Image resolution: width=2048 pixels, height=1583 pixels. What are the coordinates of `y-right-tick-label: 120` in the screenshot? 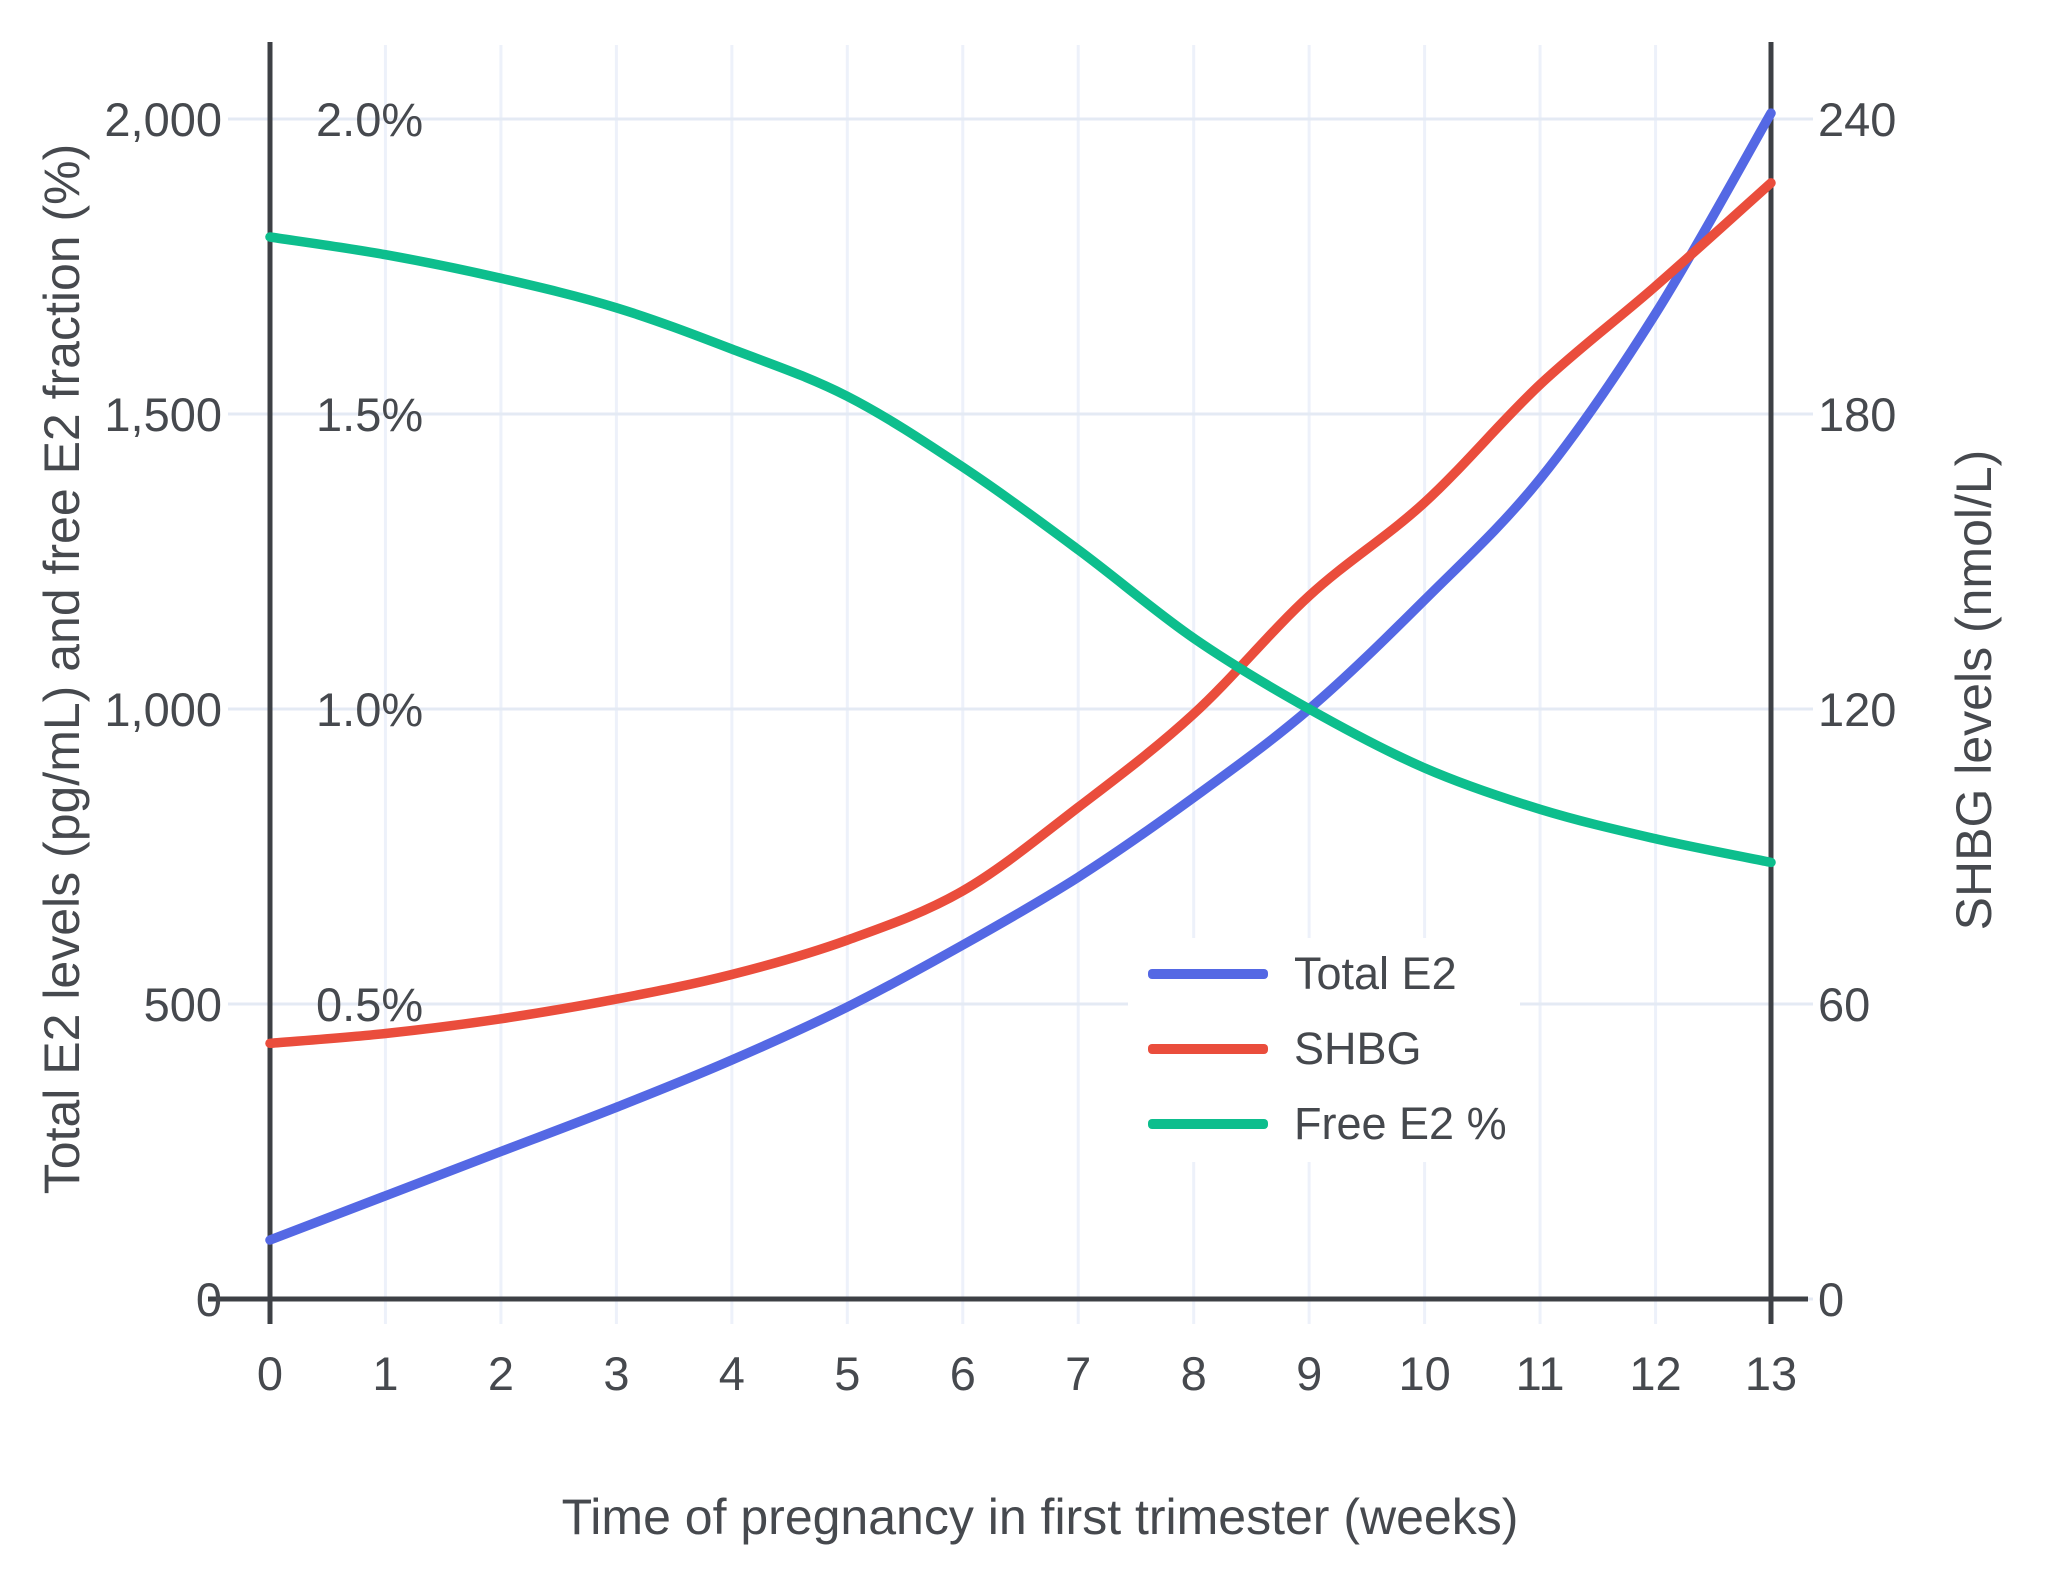 It's located at (1857, 709).